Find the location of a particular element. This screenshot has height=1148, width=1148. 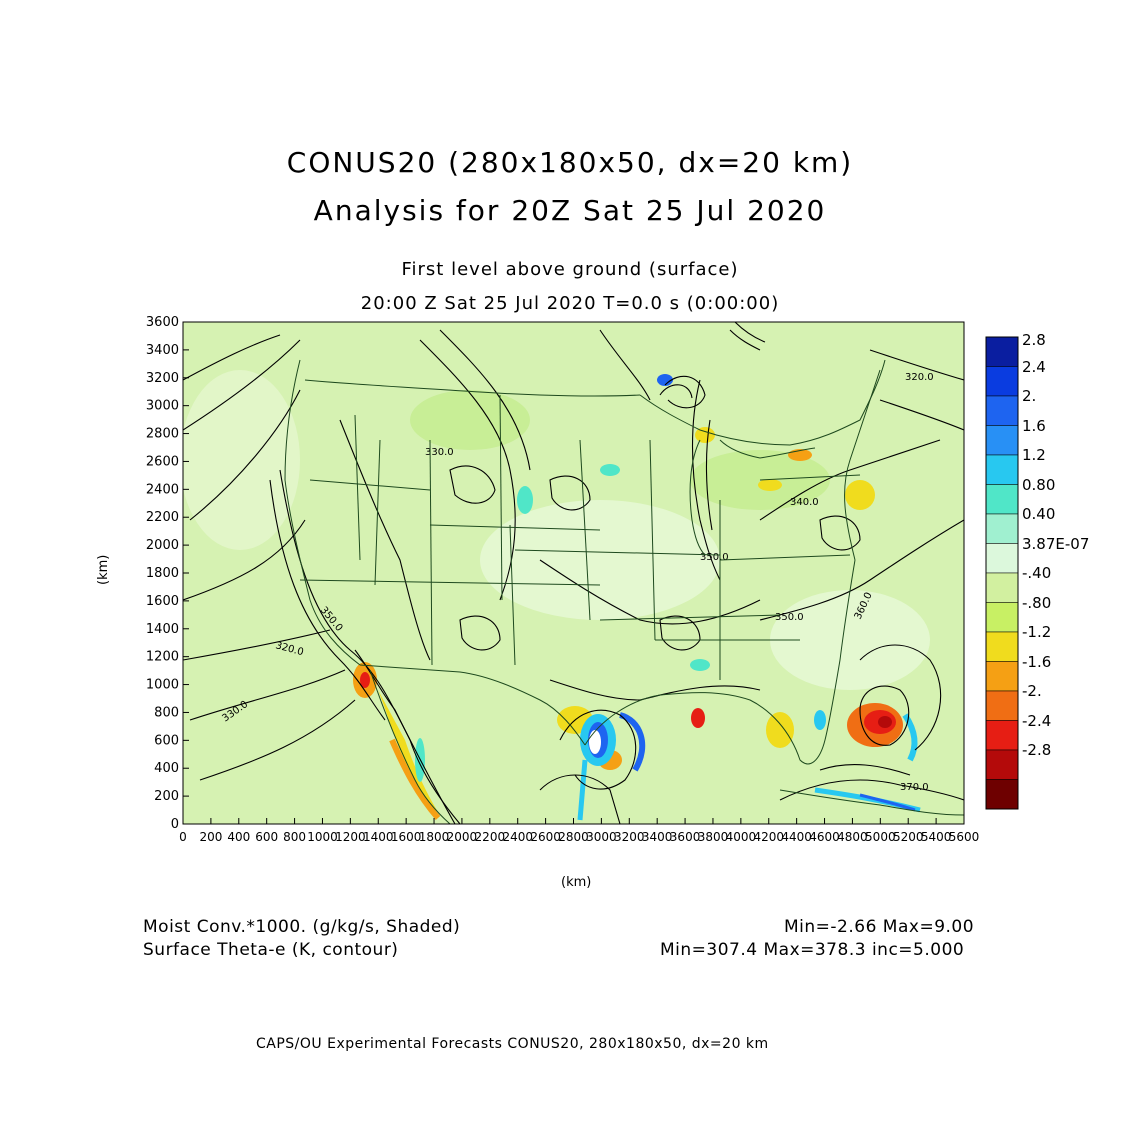

colorbar-label: -.80 is located at coordinates (1037, 602).